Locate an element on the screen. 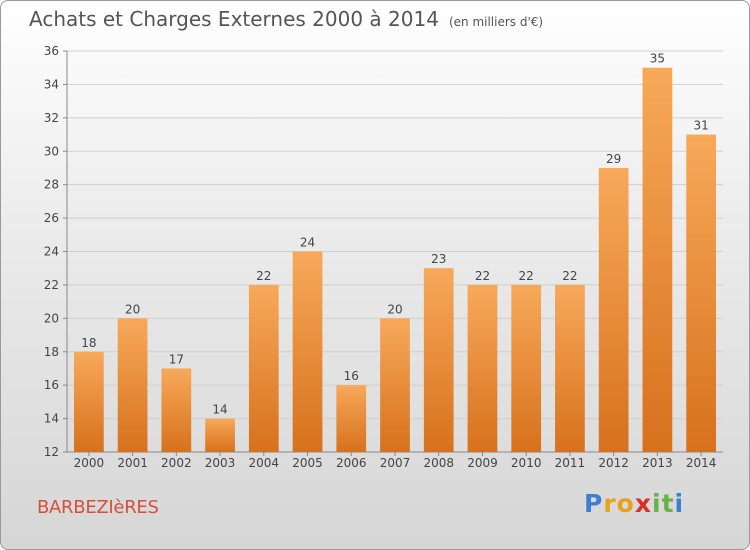 The width and height of the screenshot is (750, 550). y-tick-label: 28 is located at coordinates (51, 185).